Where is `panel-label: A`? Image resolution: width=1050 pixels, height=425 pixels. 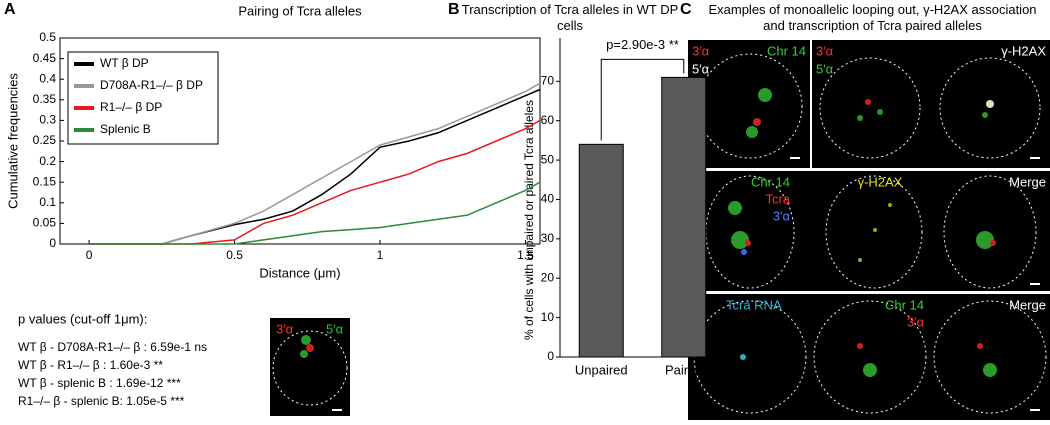 panel-label: A is located at coordinates (10, 9).